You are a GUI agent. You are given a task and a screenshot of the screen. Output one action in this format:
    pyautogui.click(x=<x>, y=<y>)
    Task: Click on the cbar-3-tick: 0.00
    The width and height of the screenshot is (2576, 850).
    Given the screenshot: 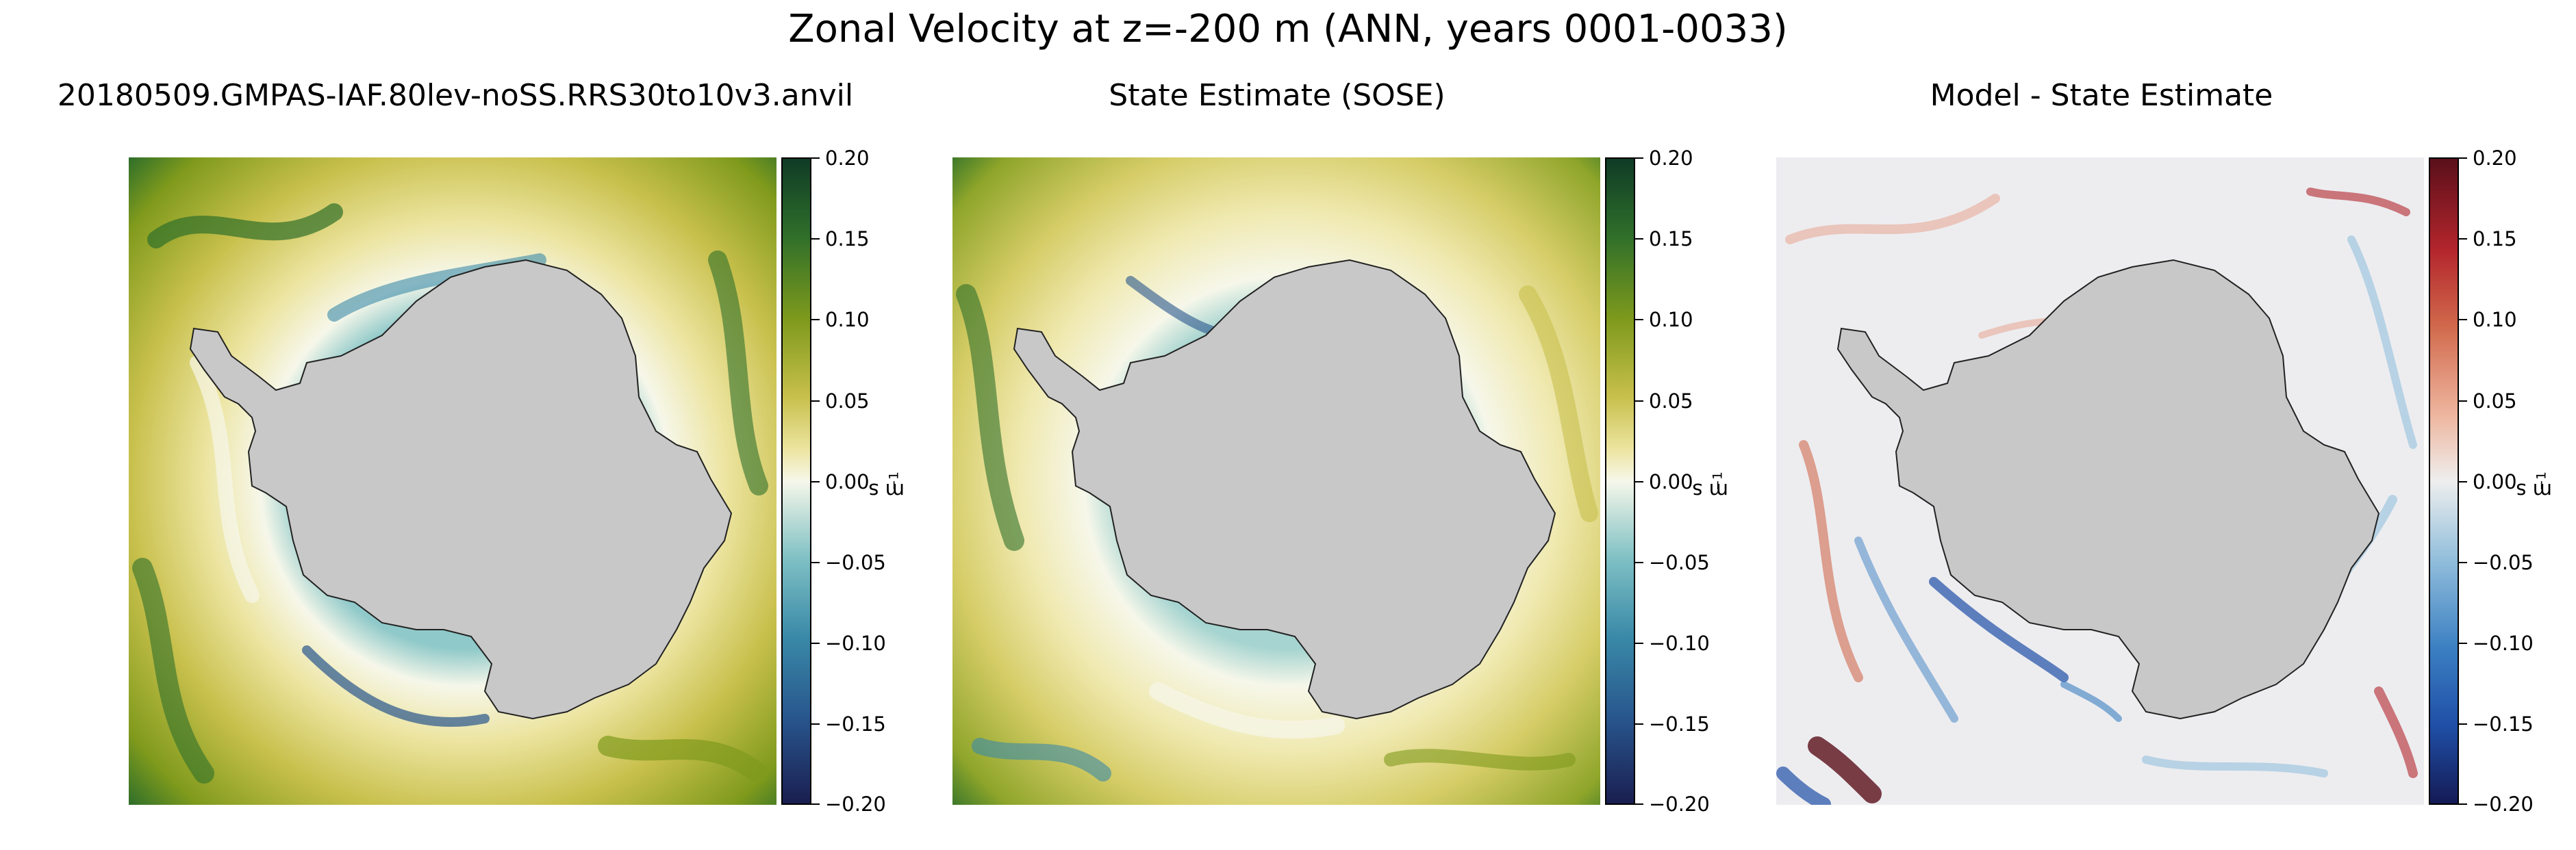 What is the action you would take?
    pyautogui.click(x=2495, y=481)
    